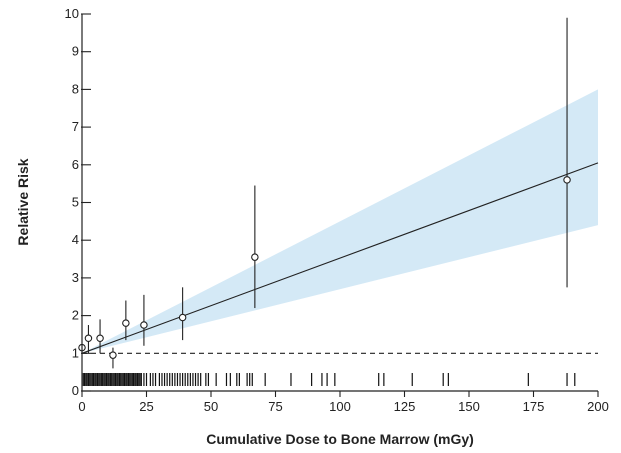 This screenshot has width=621, height=453. Describe the element at coordinates (75, 51) in the screenshot. I see `y-tick-label: 9` at that location.